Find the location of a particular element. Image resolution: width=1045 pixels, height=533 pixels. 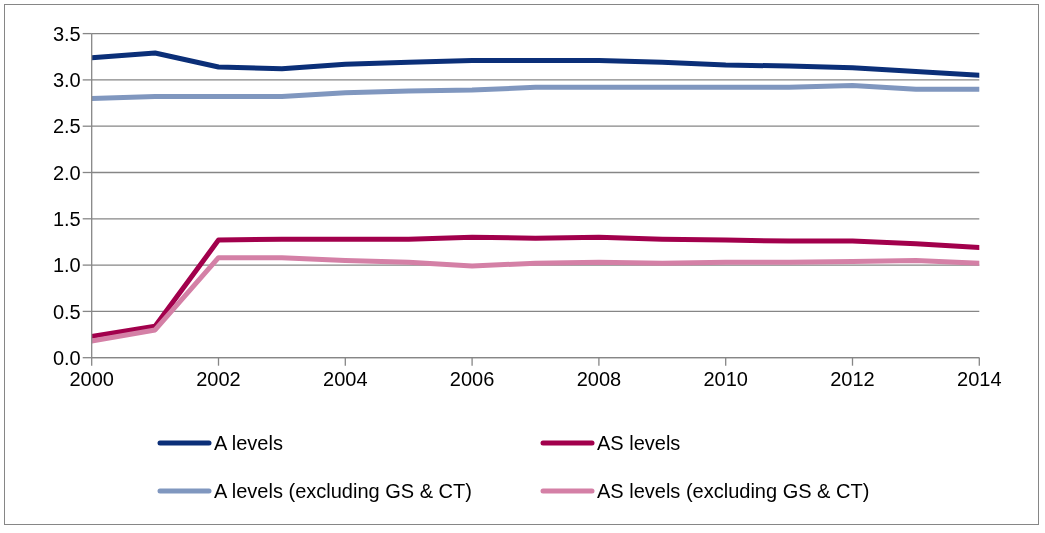

y-tick-label: 3.5 is located at coordinates (66, 33).